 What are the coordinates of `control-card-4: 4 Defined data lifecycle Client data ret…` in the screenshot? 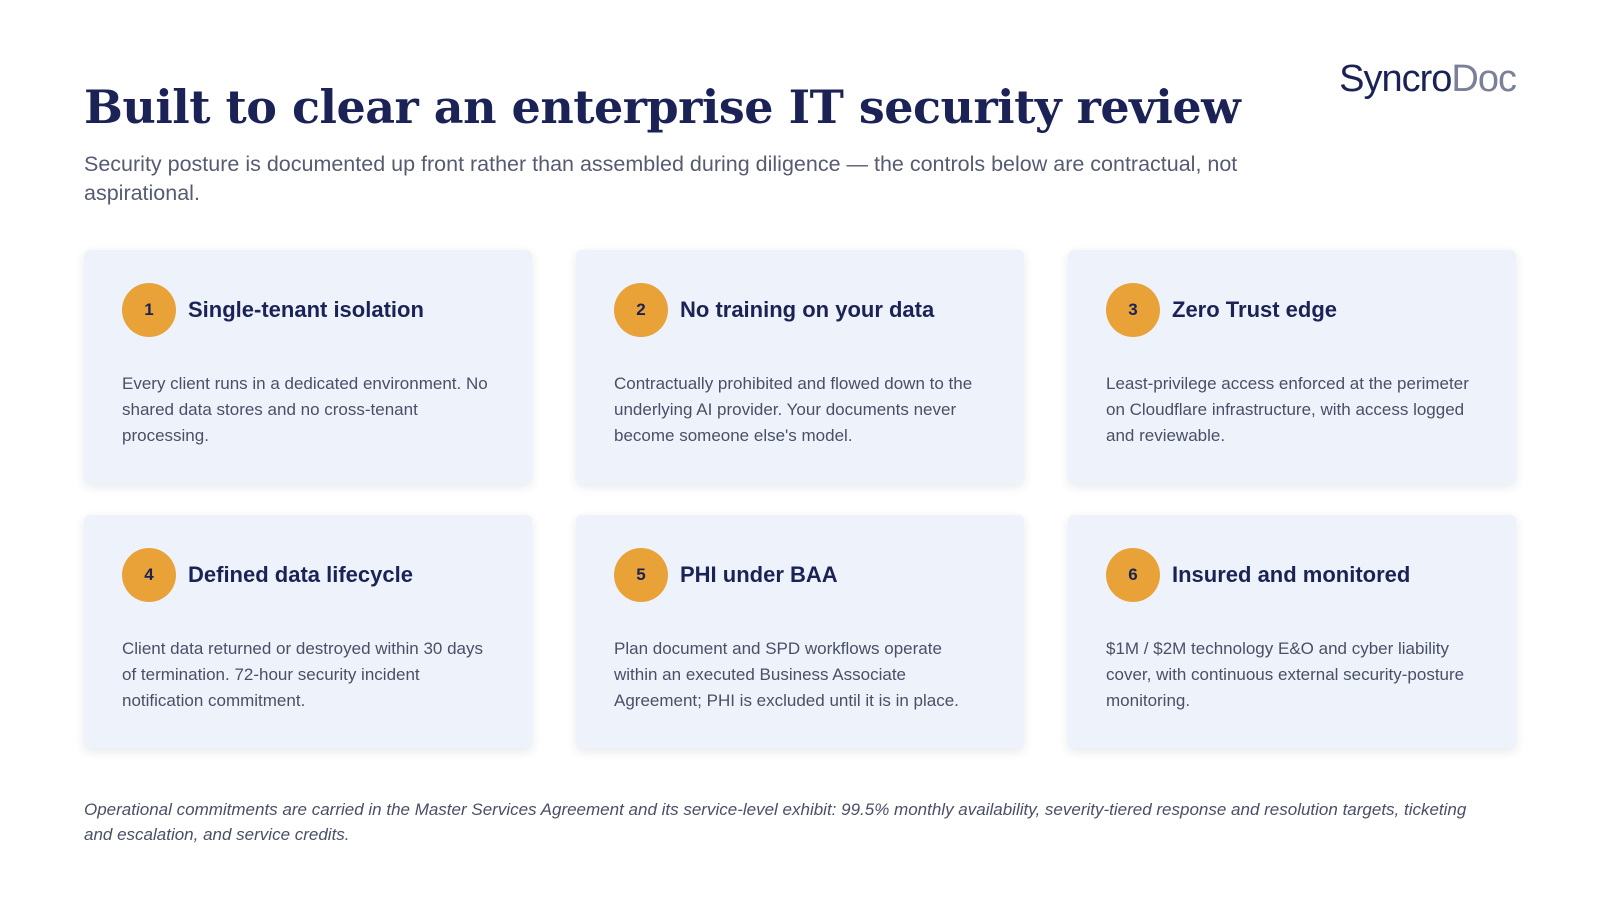 It's located at (308, 632).